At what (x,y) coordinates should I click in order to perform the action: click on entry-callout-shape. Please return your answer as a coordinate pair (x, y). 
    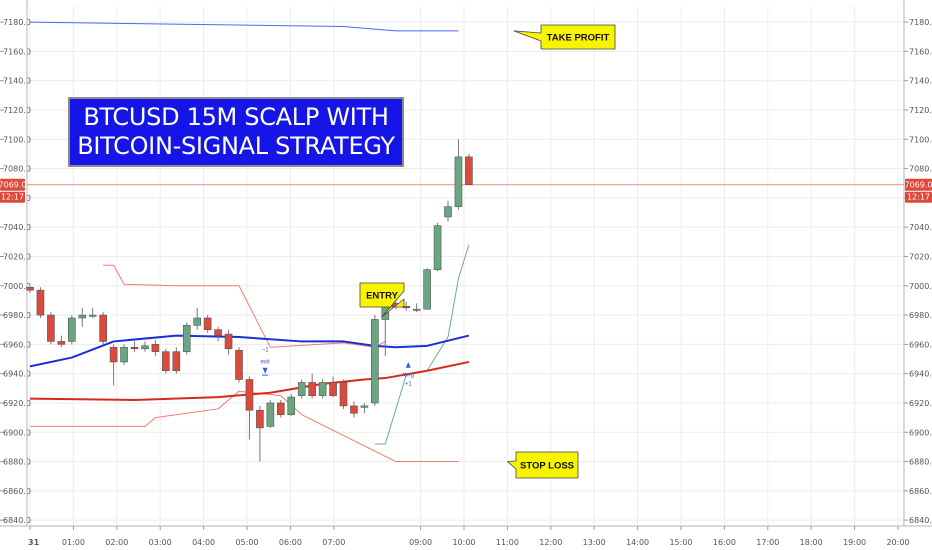
    Looking at the image, I should click on (382, 299).